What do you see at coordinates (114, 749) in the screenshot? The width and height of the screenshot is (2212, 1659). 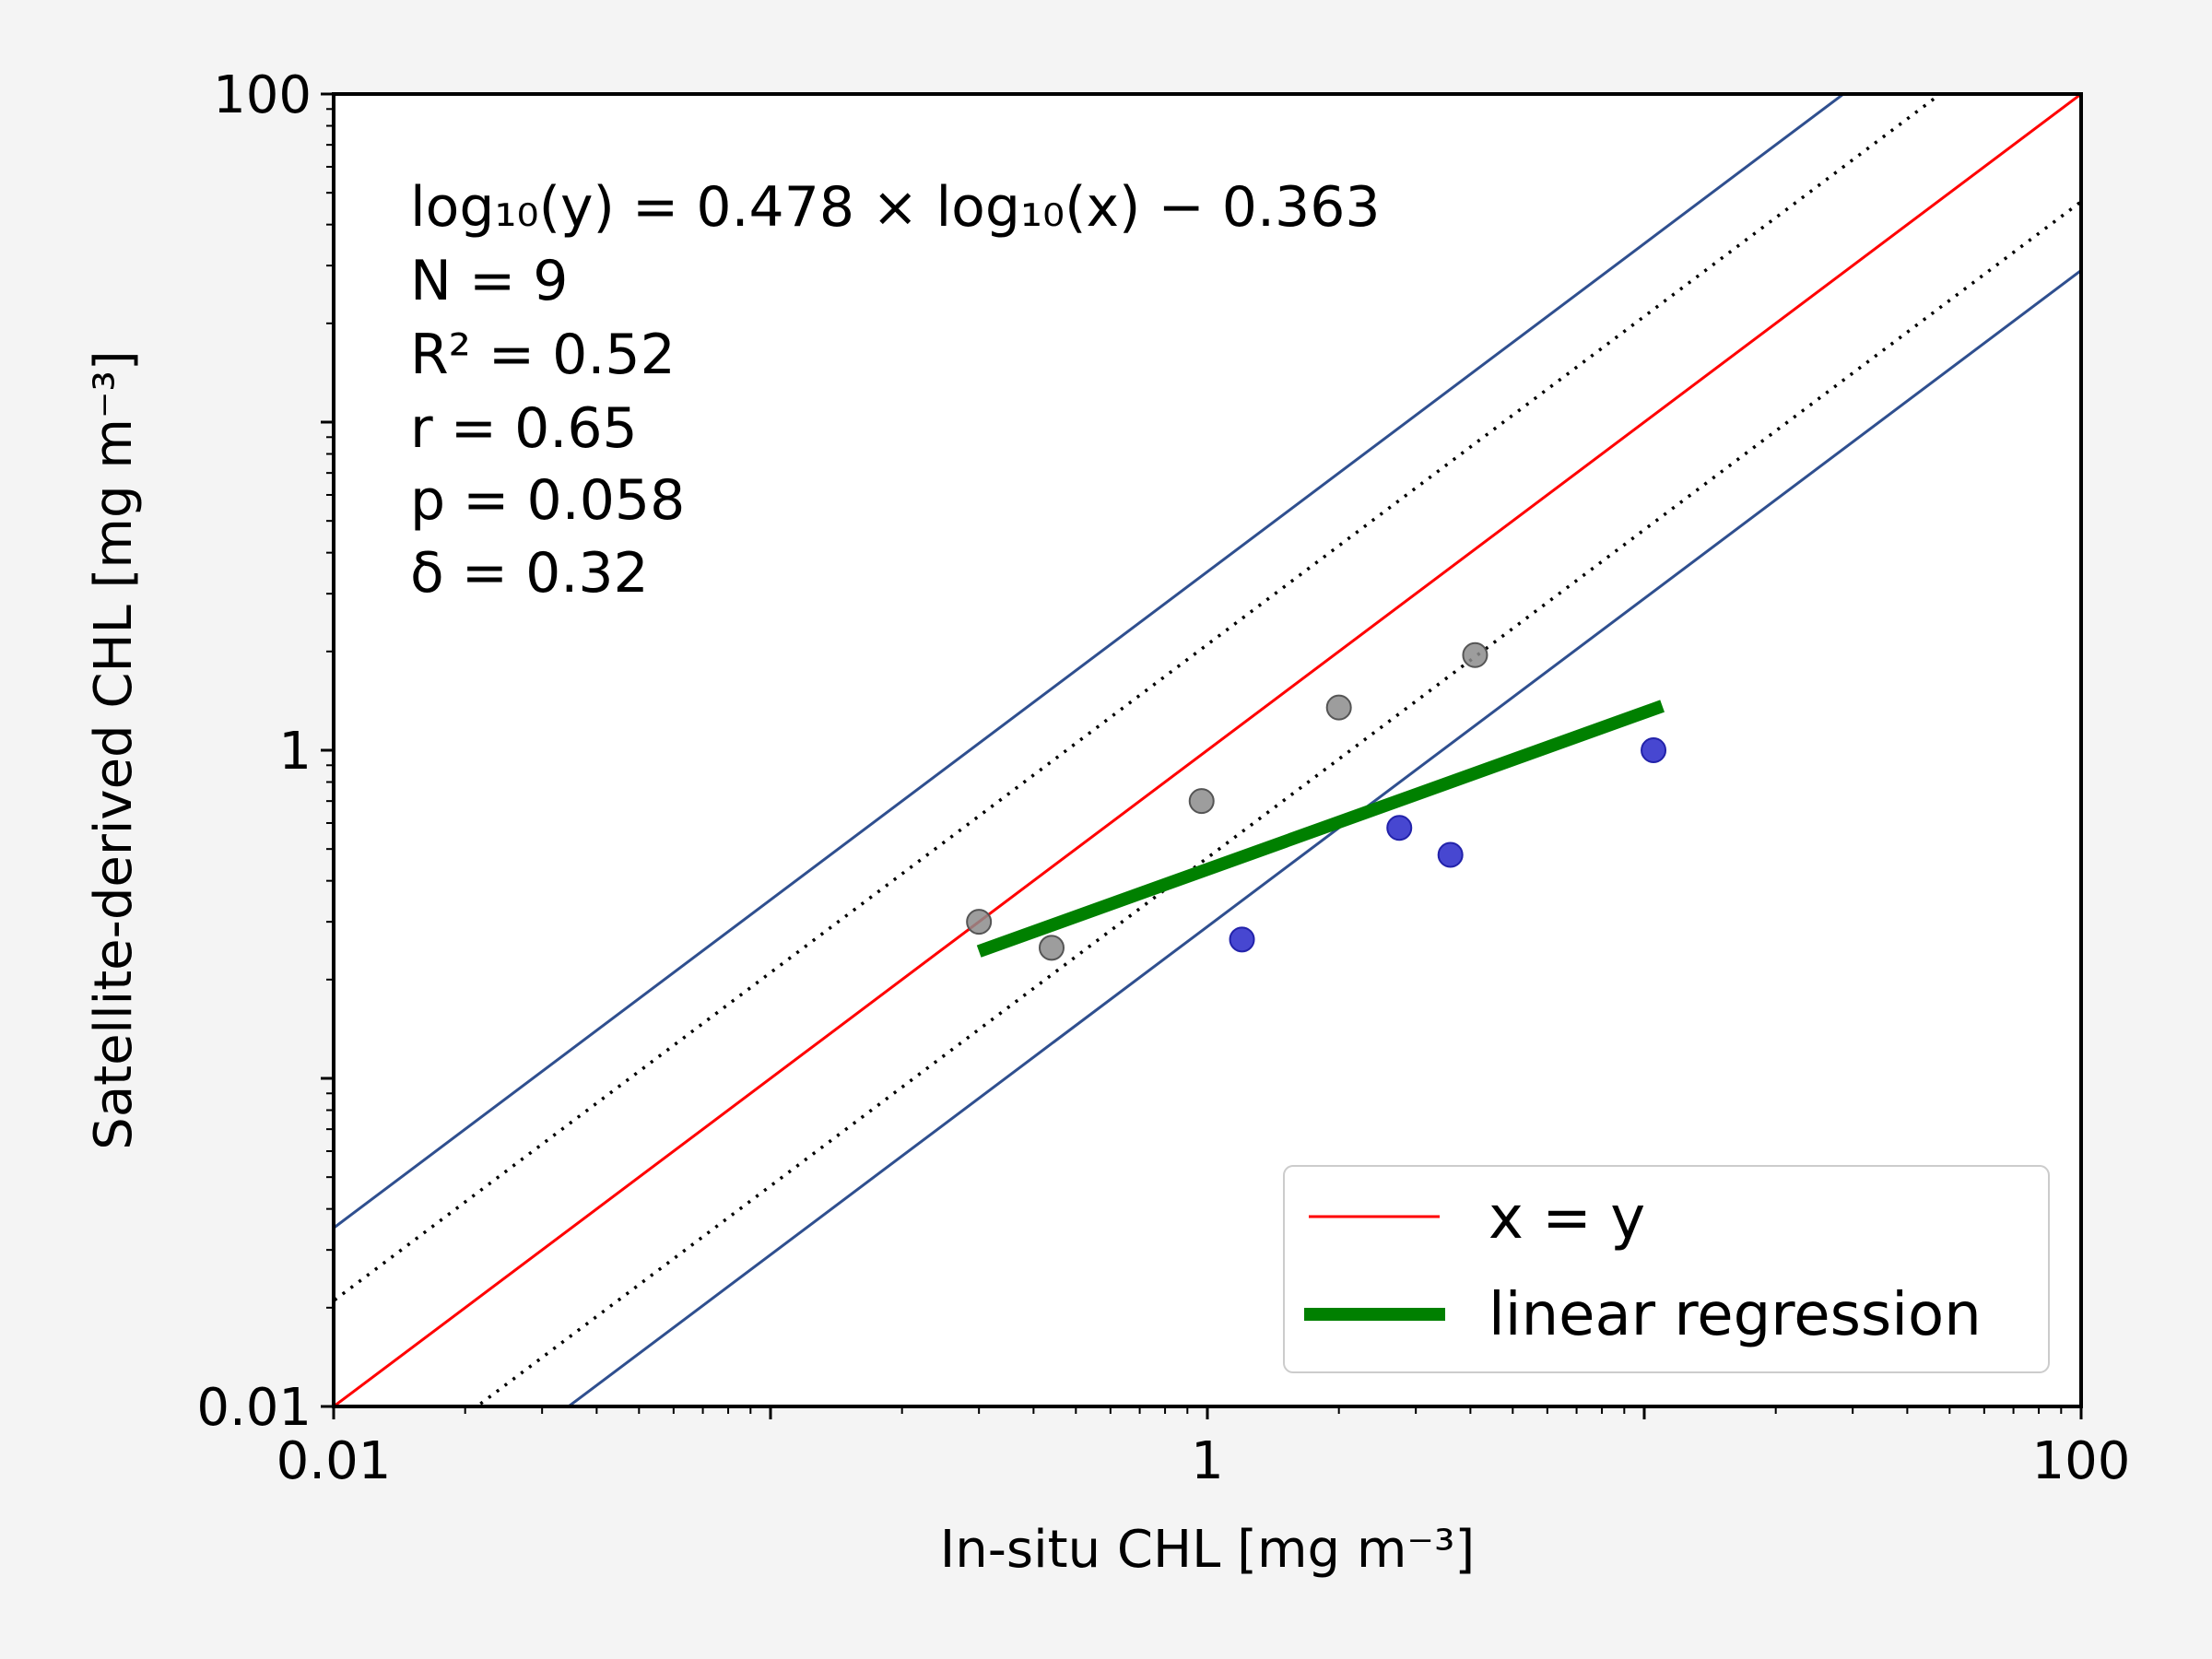 I see `y-axis-title: Satellite-derived CHL [mg m⁻³]` at bounding box center [114, 749].